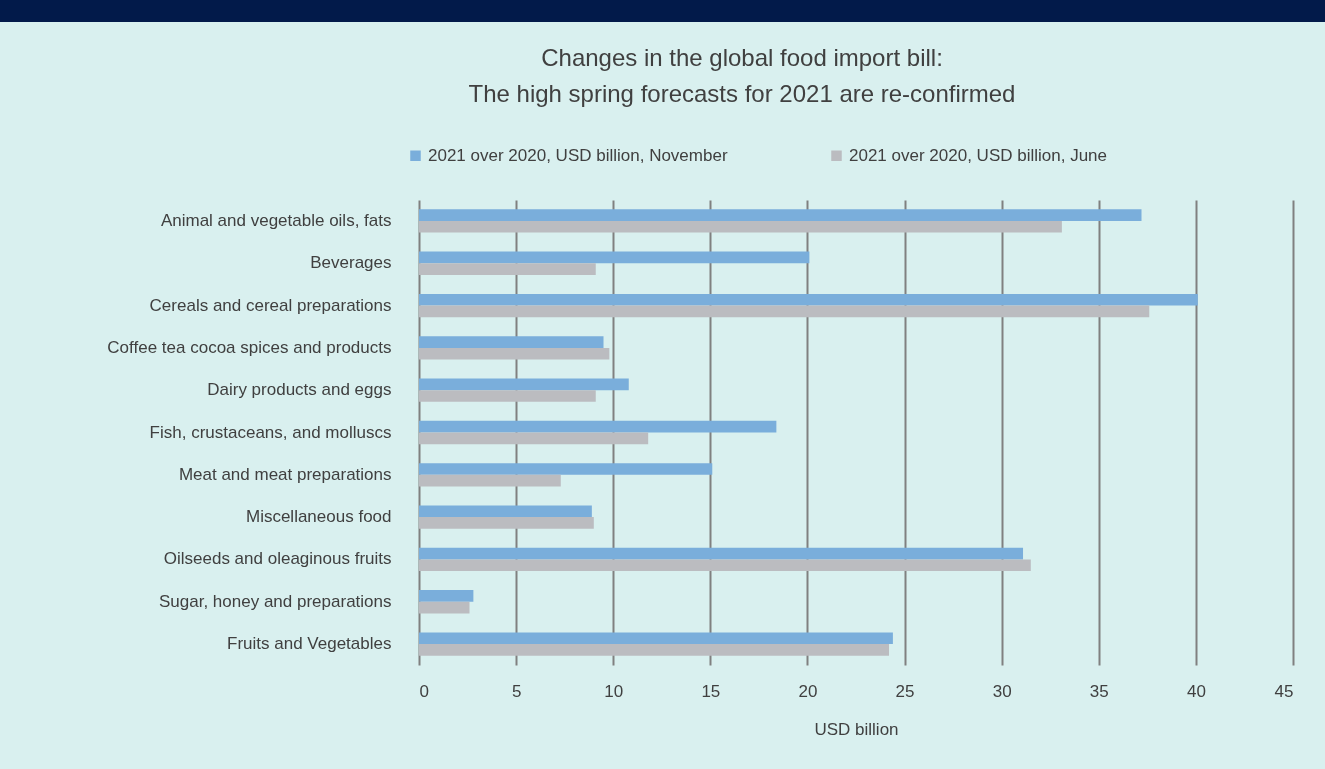 This screenshot has height=769, width=1325. Describe the element at coordinates (905, 691) in the screenshot. I see `x-tick-label: 25` at that location.